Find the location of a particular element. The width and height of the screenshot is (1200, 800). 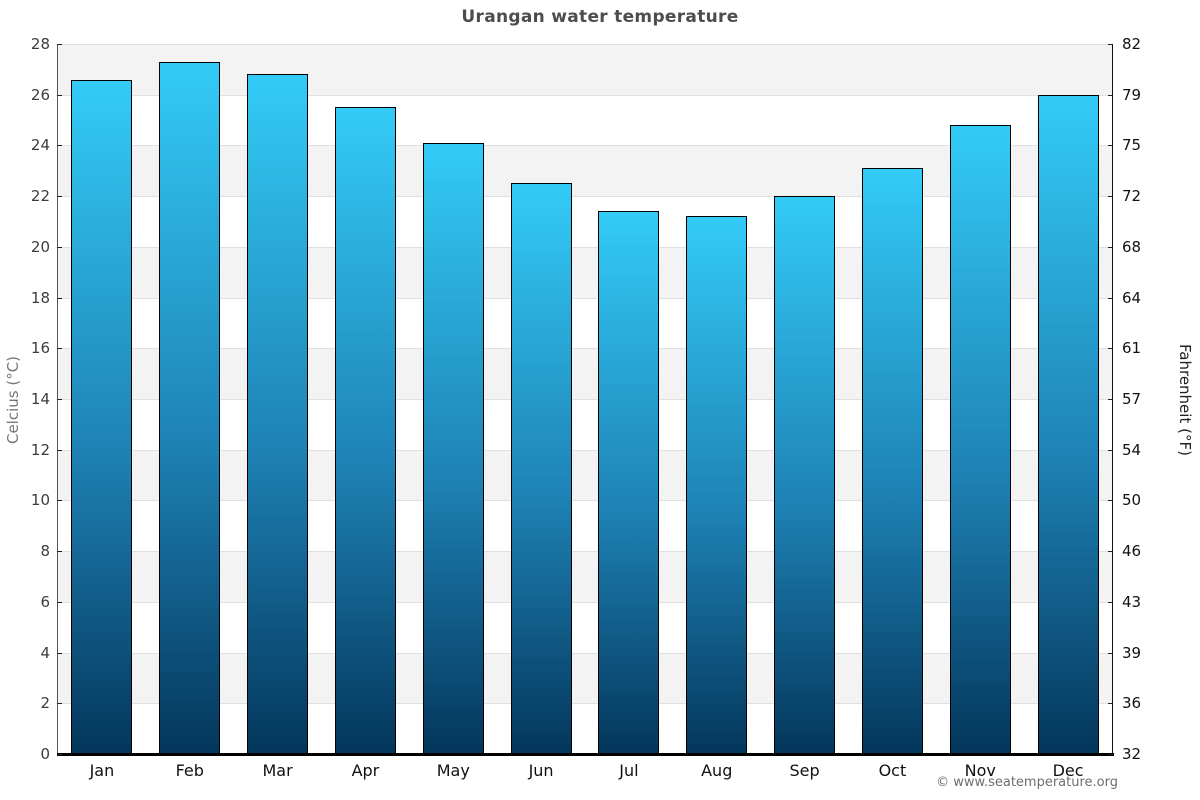

y-tick-label-celsius: 26 is located at coordinates (40, 94).